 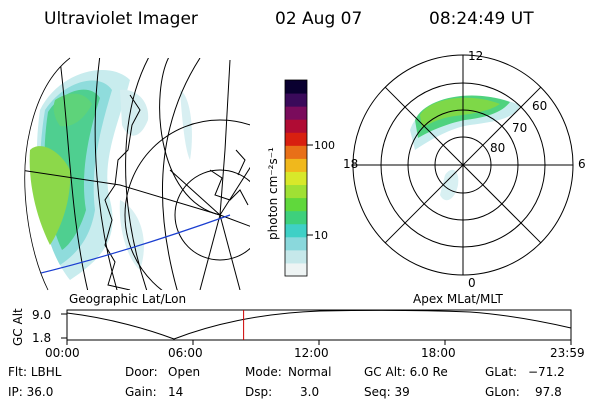 I want to click on seq-value: 39, so click(x=402, y=392).